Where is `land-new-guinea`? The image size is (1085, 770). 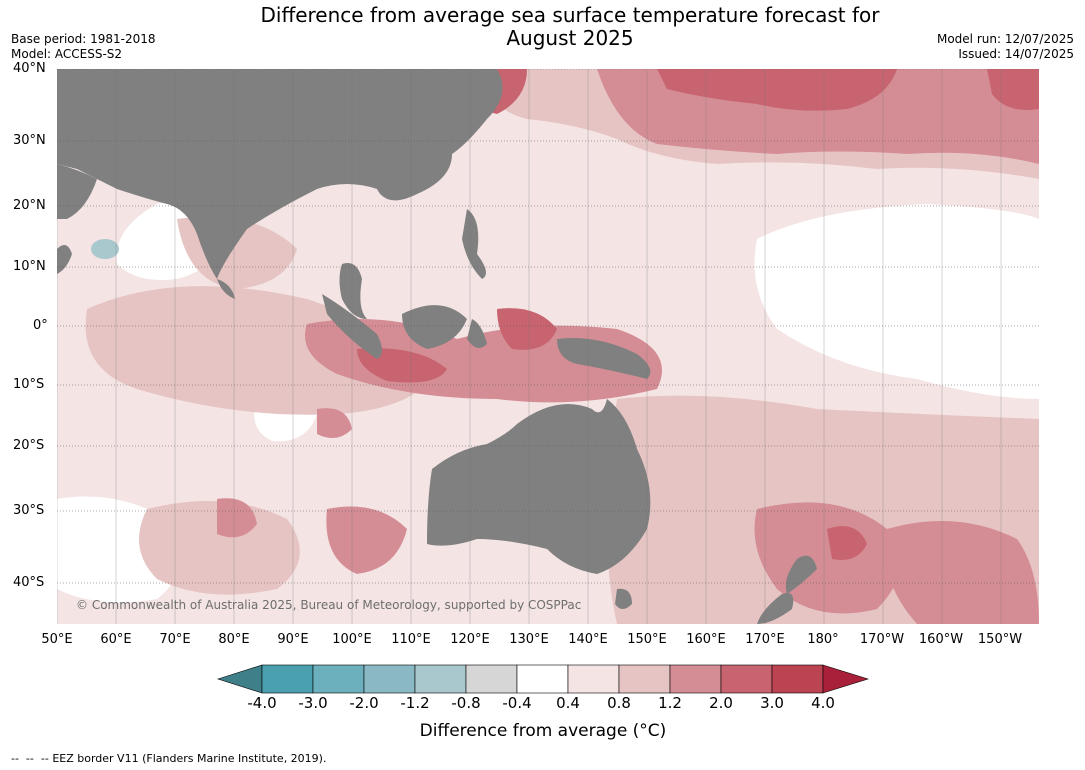
land-new-guinea is located at coordinates (604, 358).